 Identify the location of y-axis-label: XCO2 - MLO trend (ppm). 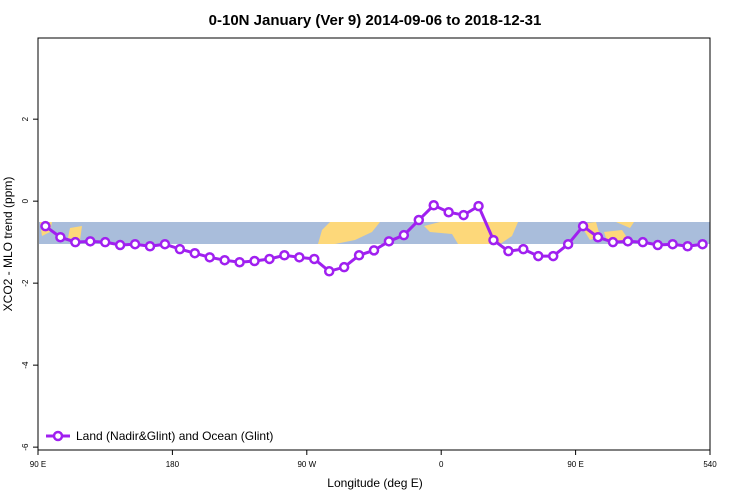
(8, 244).